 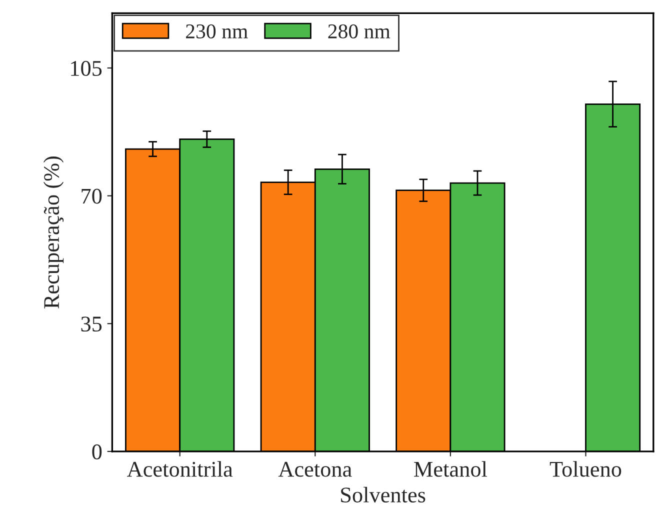 I want to click on x-tick-label: Metanol, so click(x=451, y=469).